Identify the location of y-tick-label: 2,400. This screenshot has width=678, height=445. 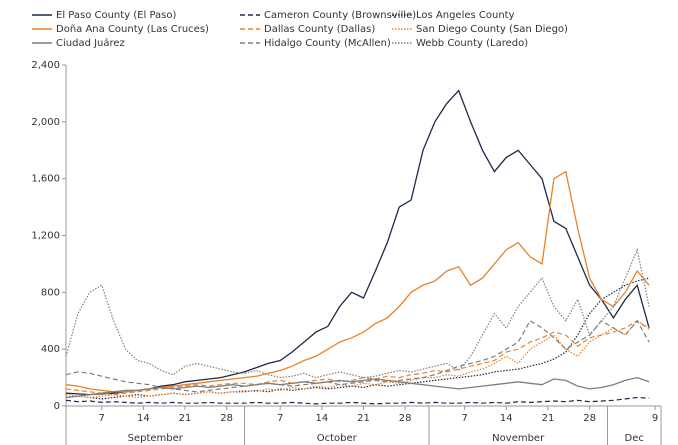
(45, 65).